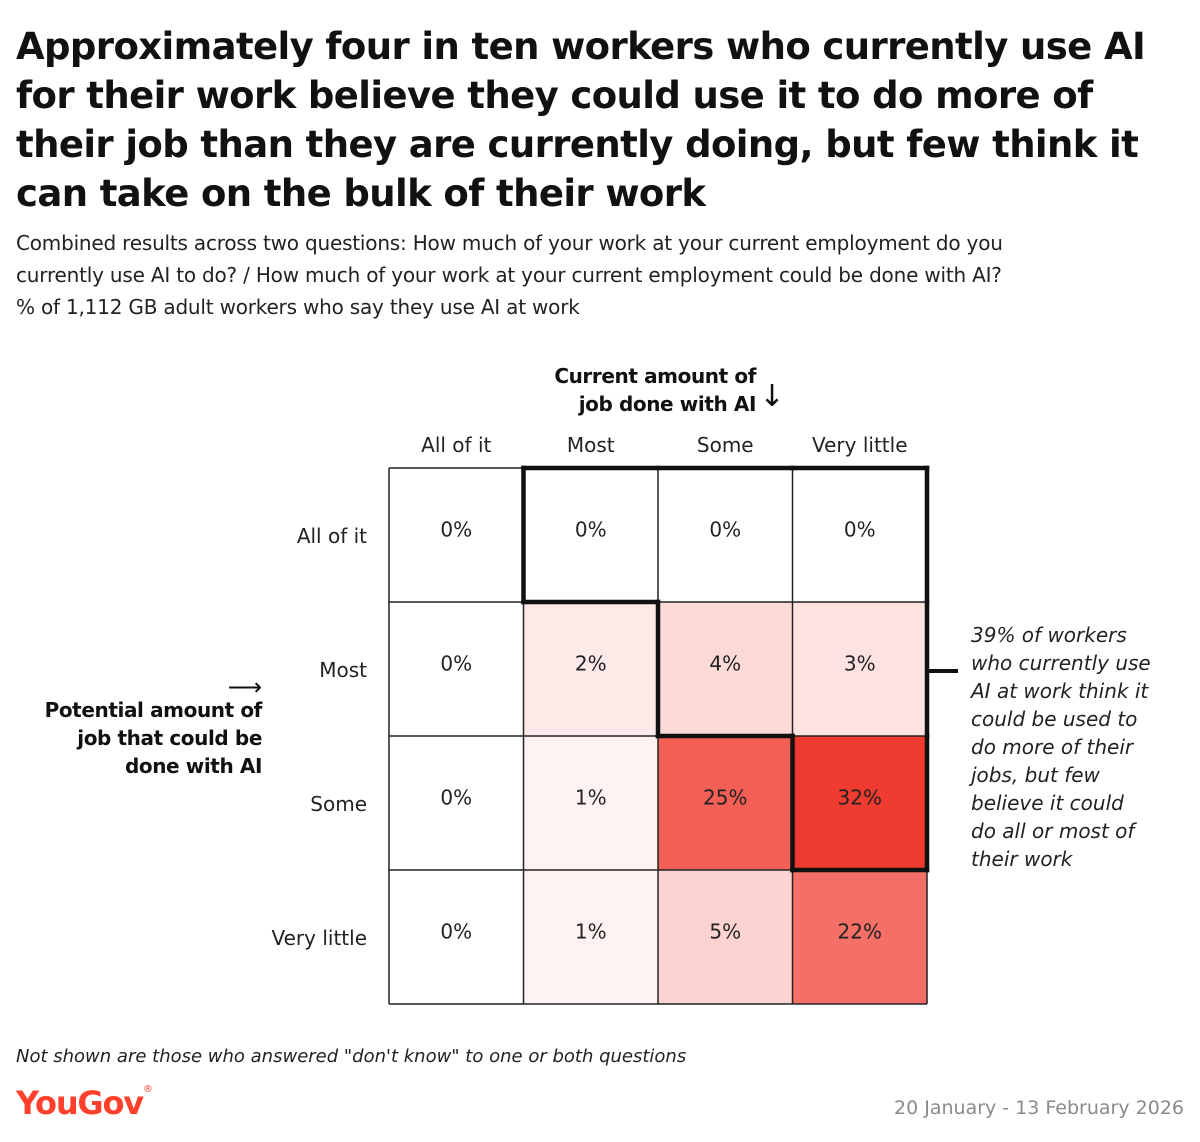 This screenshot has height=1142, width=1200. Describe the element at coordinates (860, 445) in the screenshot. I see `column-tick-label: Very little` at that location.